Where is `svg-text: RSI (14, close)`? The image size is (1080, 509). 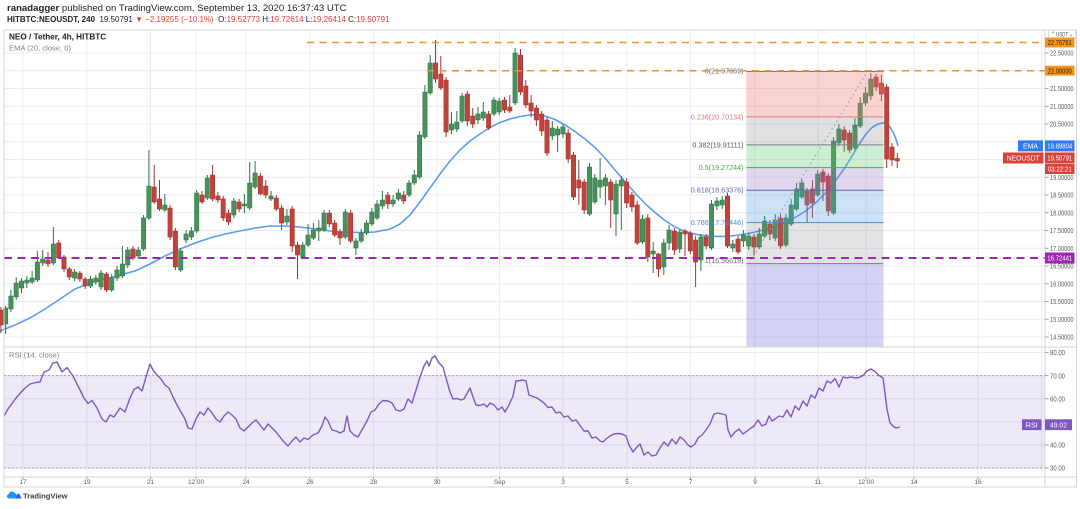 svg-text: RSI (14, close) is located at coordinates (34, 355).